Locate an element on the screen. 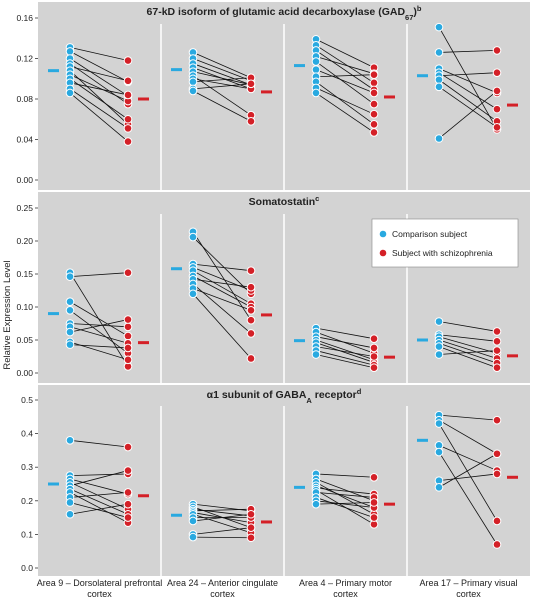  y-tick-label: 0.20 is located at coordinates (24, 241).